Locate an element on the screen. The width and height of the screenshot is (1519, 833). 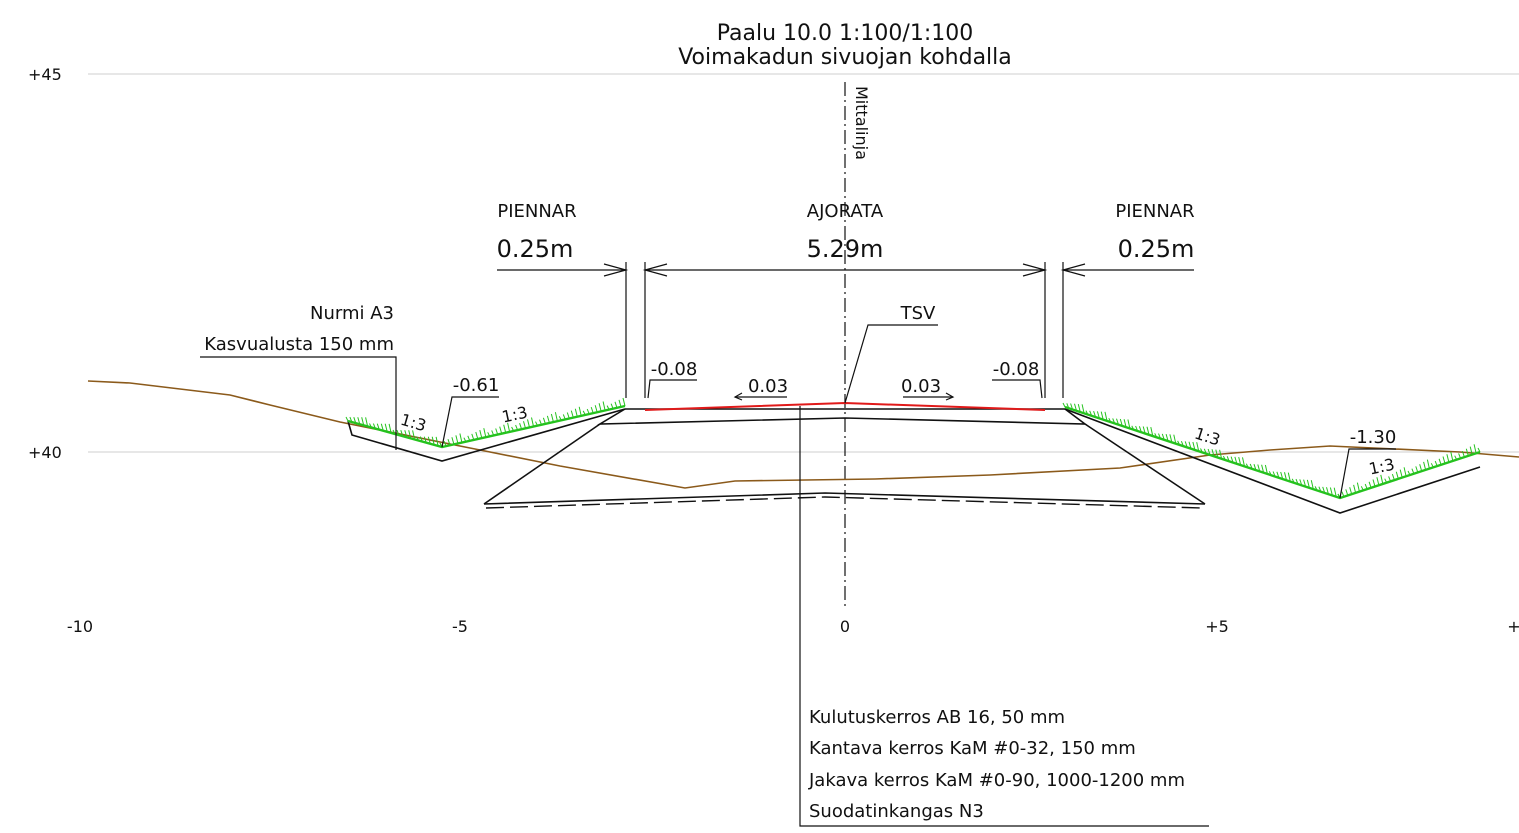
slope-ratio-right-inner: 1:3 is located at coordinates (1207, 437).